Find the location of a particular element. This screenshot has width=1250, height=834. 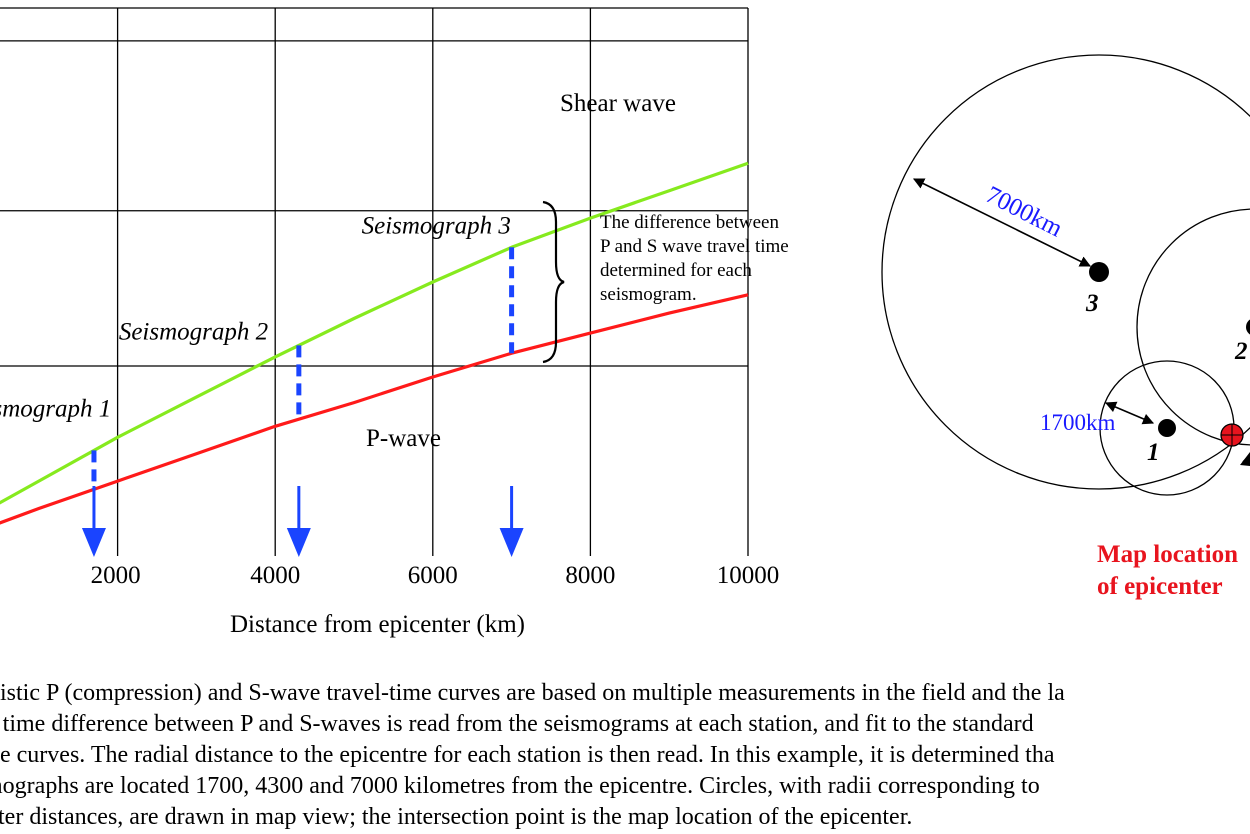

station-1-number: 1 is located at coordinates (1153, 452).